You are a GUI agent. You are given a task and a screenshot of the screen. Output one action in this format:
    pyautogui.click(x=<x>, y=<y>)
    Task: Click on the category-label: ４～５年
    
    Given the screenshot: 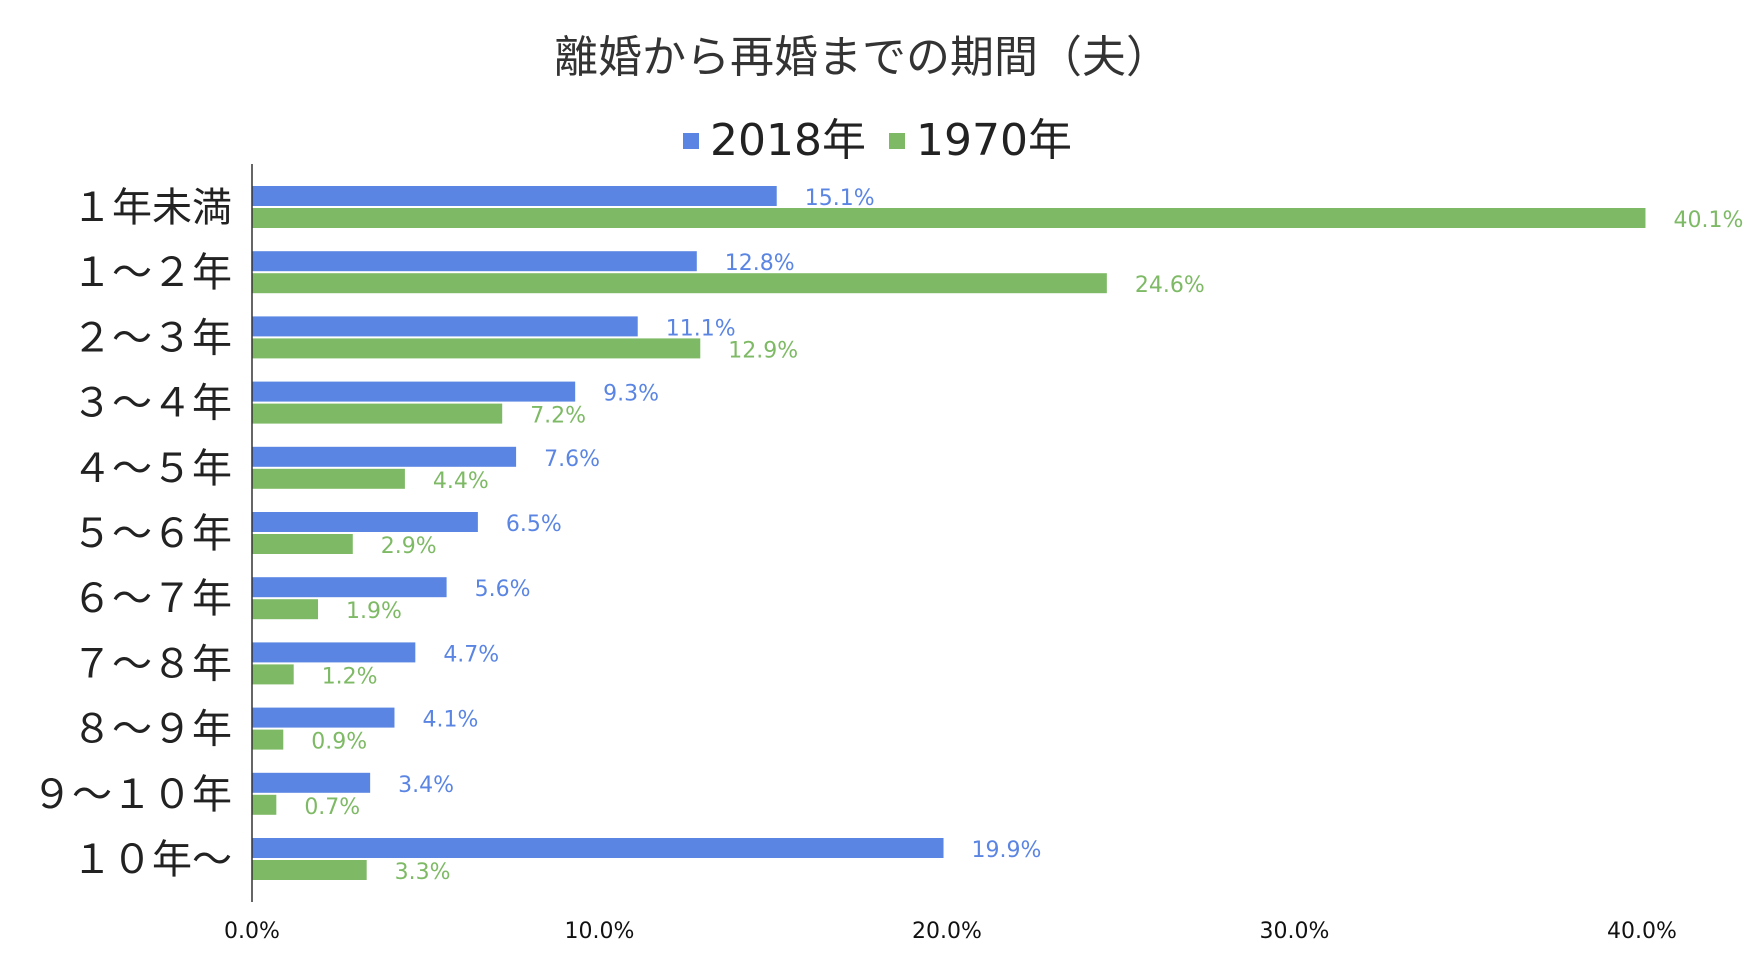 What is the action you would take?
    pyautogui.click(x=152, y=469)
    